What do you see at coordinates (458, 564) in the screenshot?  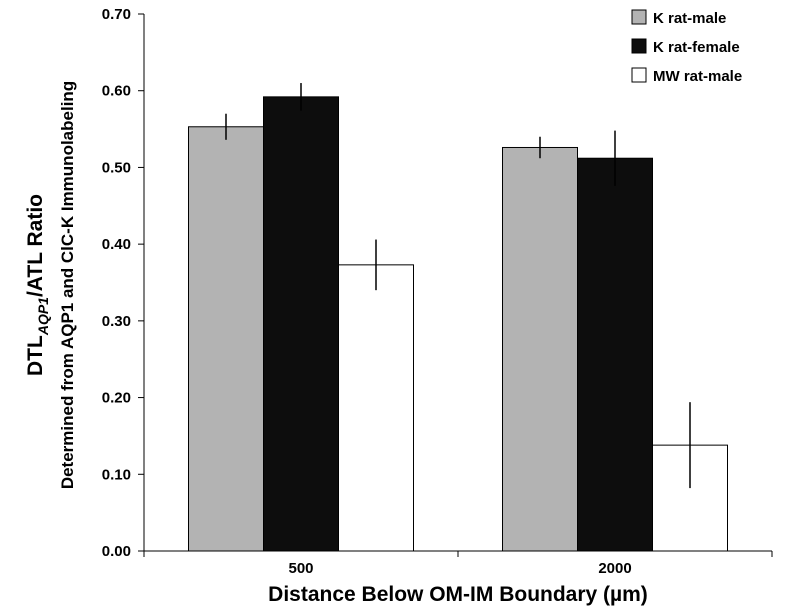 I see `x-ticks: 500 2000` at bounding box center [458, 564].